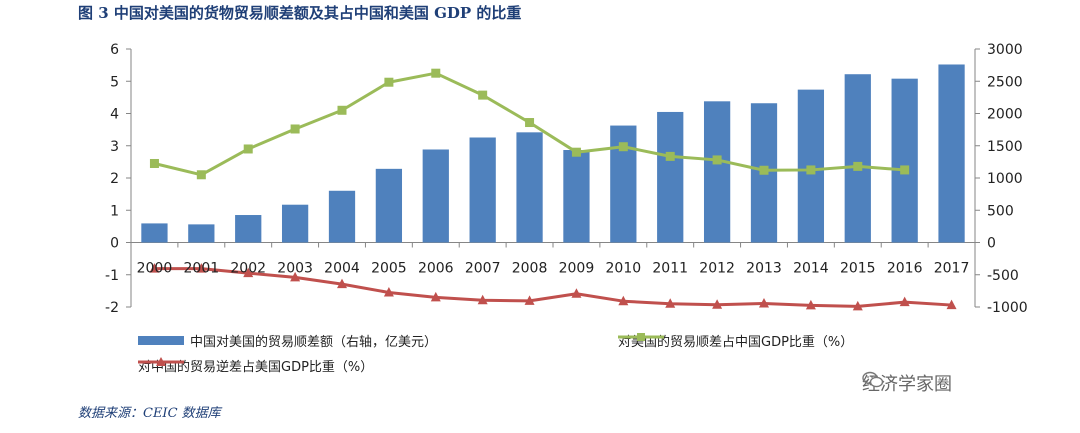 This screenshot has height=433, width=1080. Describe the element at coordinates (857, 305) in the screenshot. I see `us-share-point-2015` at that location.